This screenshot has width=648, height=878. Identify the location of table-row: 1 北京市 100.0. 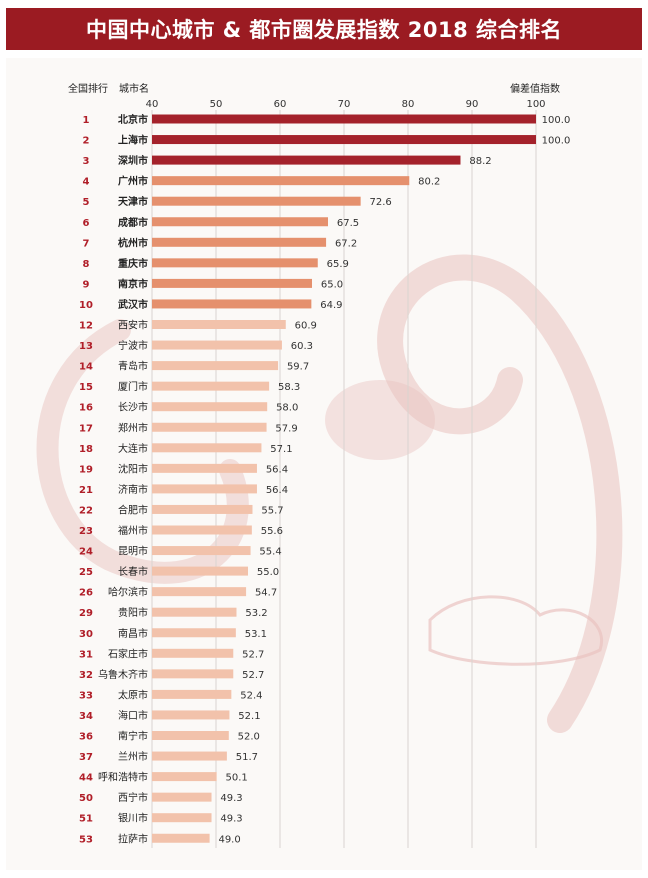
(327, 119).